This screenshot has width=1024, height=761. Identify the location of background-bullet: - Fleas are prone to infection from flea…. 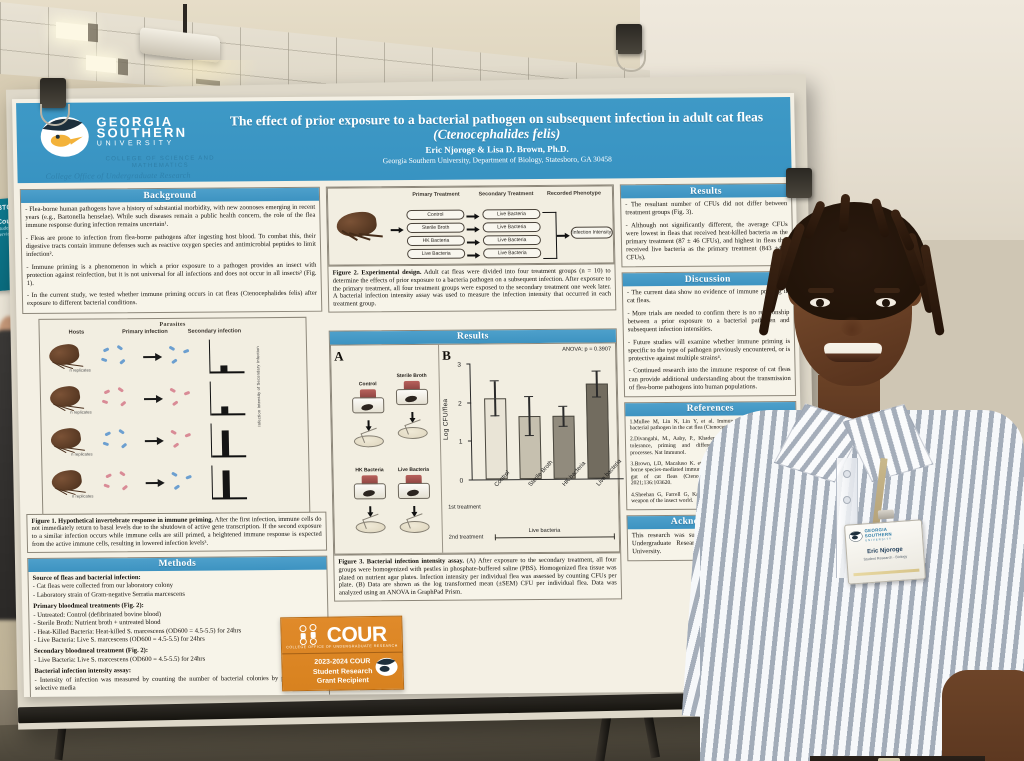
(171, 245).